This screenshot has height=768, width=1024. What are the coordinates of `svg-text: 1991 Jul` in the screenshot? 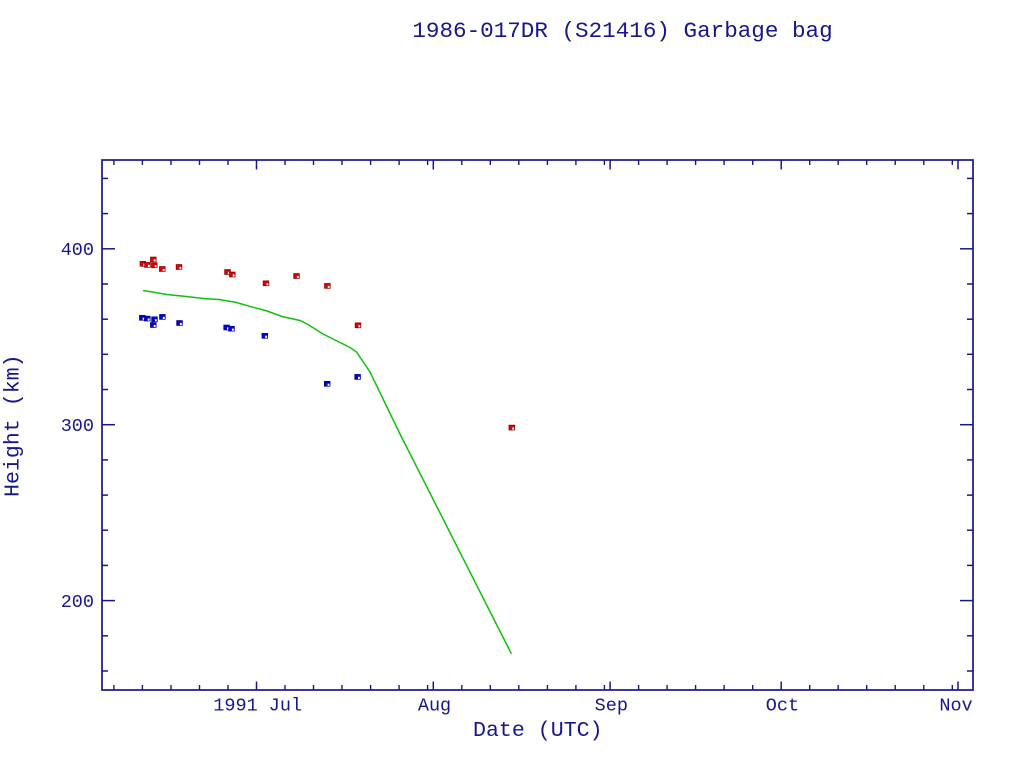 It's located at (257, 706).